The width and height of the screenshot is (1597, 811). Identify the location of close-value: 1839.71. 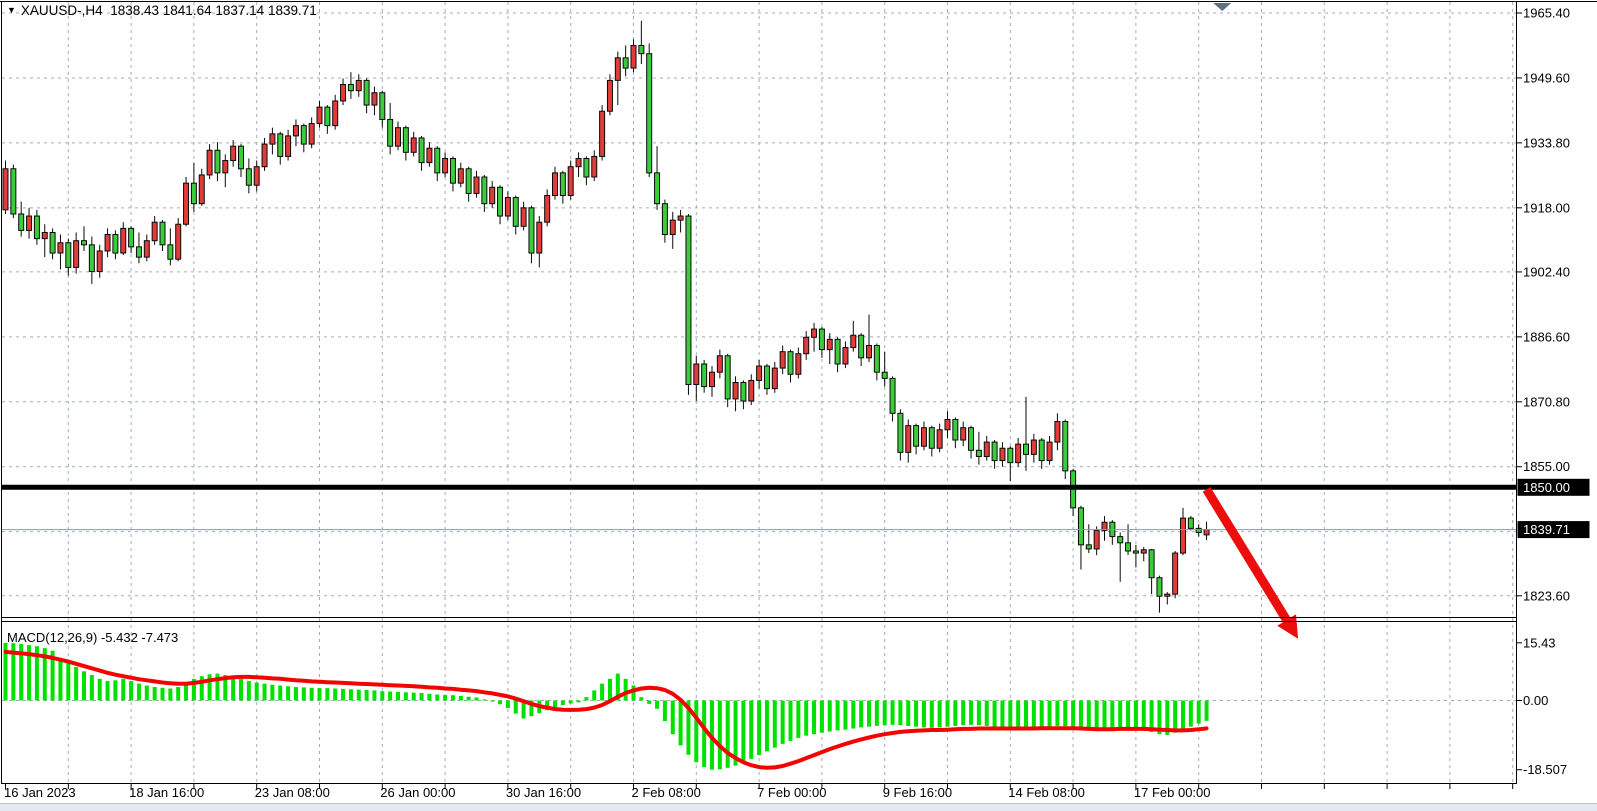
(292, 10).